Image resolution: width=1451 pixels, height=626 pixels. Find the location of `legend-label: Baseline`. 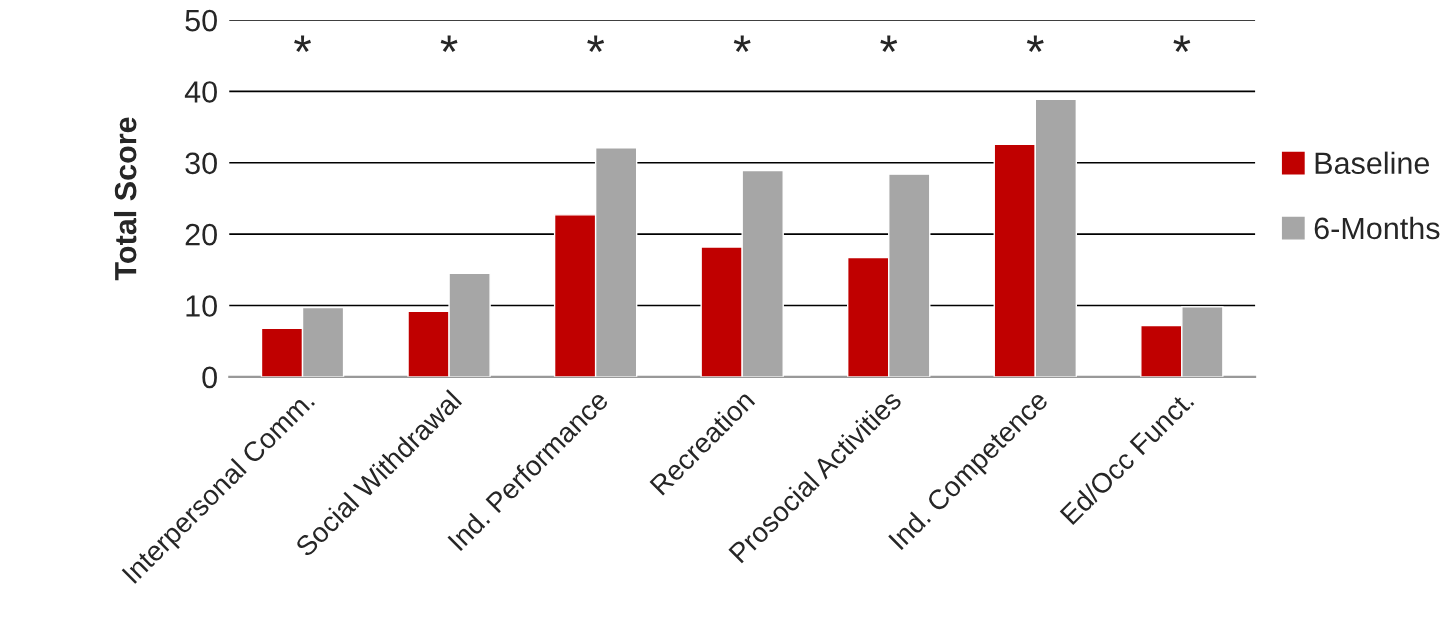

legend-label: Baseline is located at coordinates (1372, 163).